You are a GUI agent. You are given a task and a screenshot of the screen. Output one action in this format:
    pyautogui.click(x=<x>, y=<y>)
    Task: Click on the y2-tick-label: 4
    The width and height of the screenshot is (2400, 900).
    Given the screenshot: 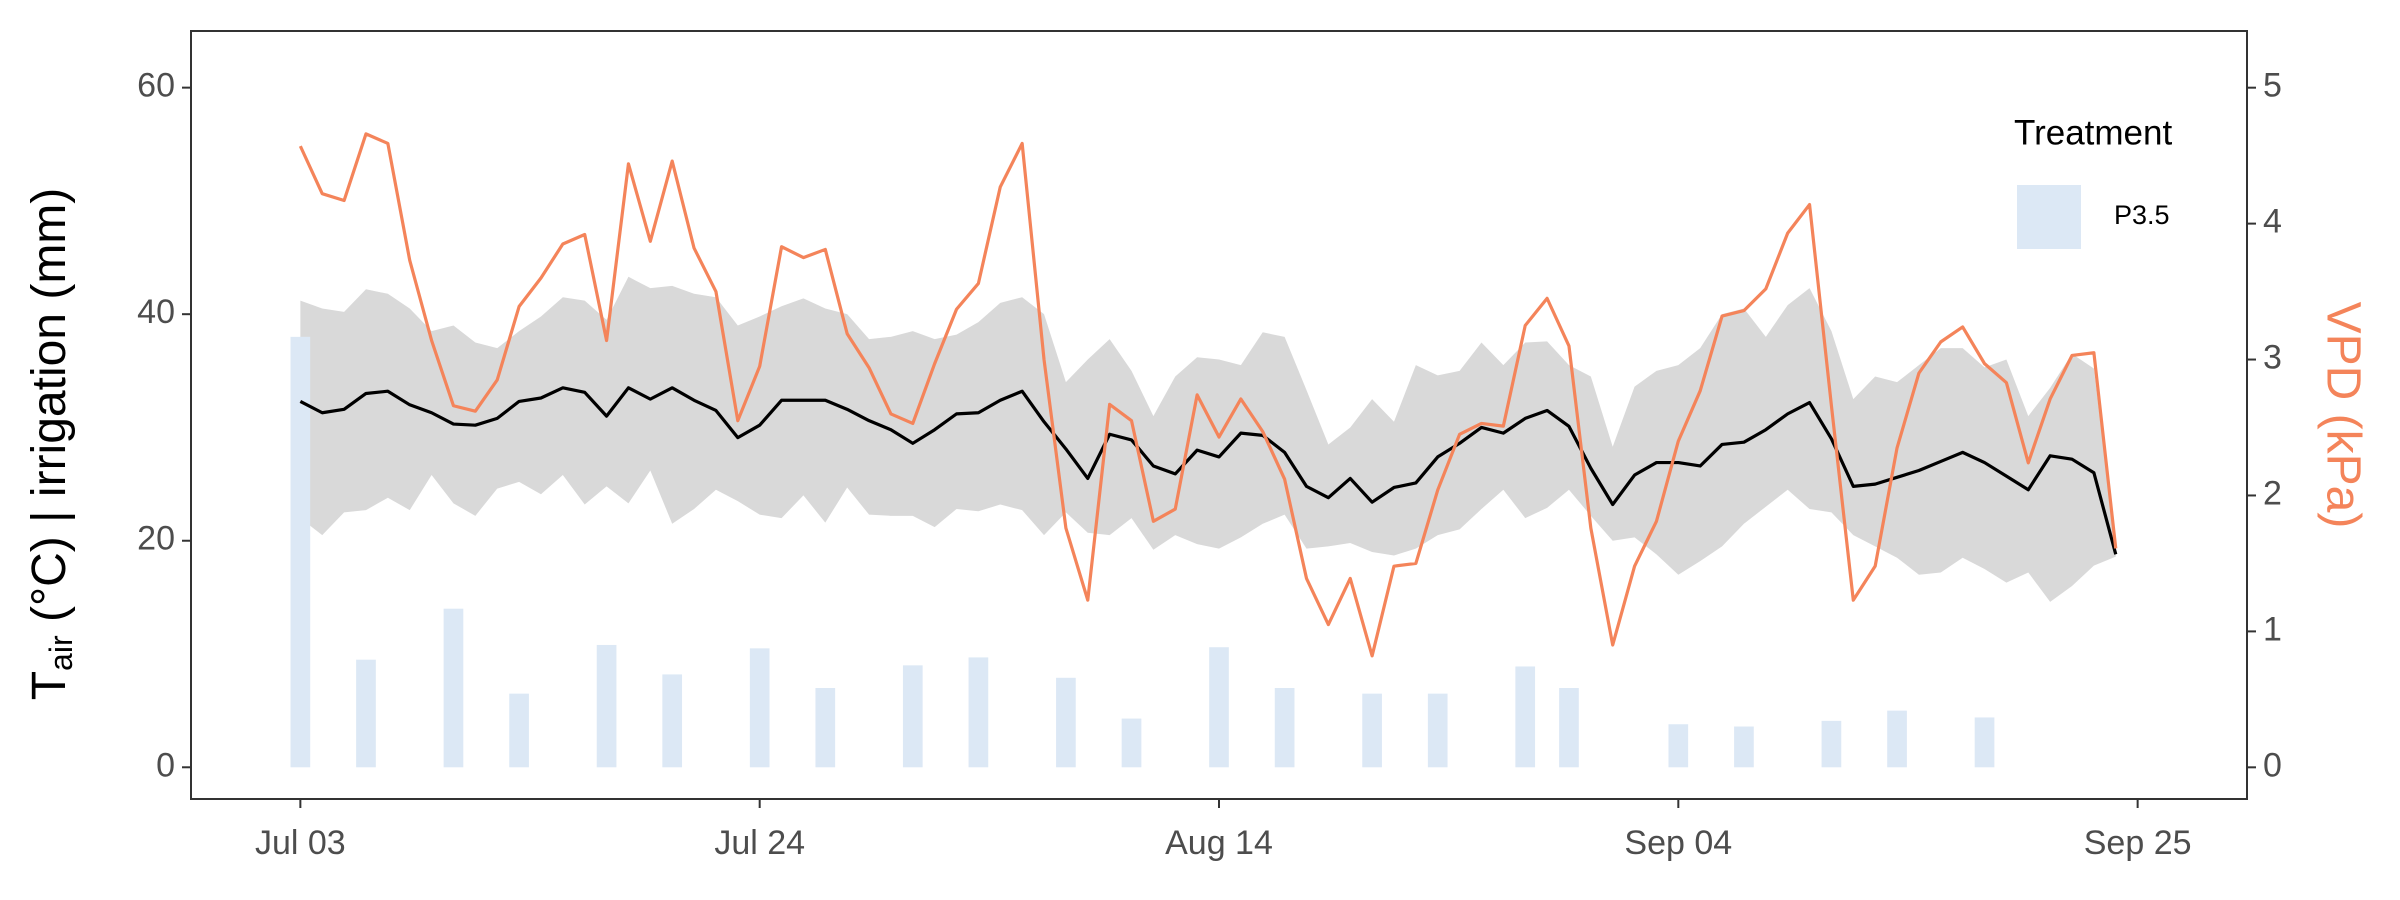 What is the action you would take?
    pyautogui.click(x=2272, y=222)
    